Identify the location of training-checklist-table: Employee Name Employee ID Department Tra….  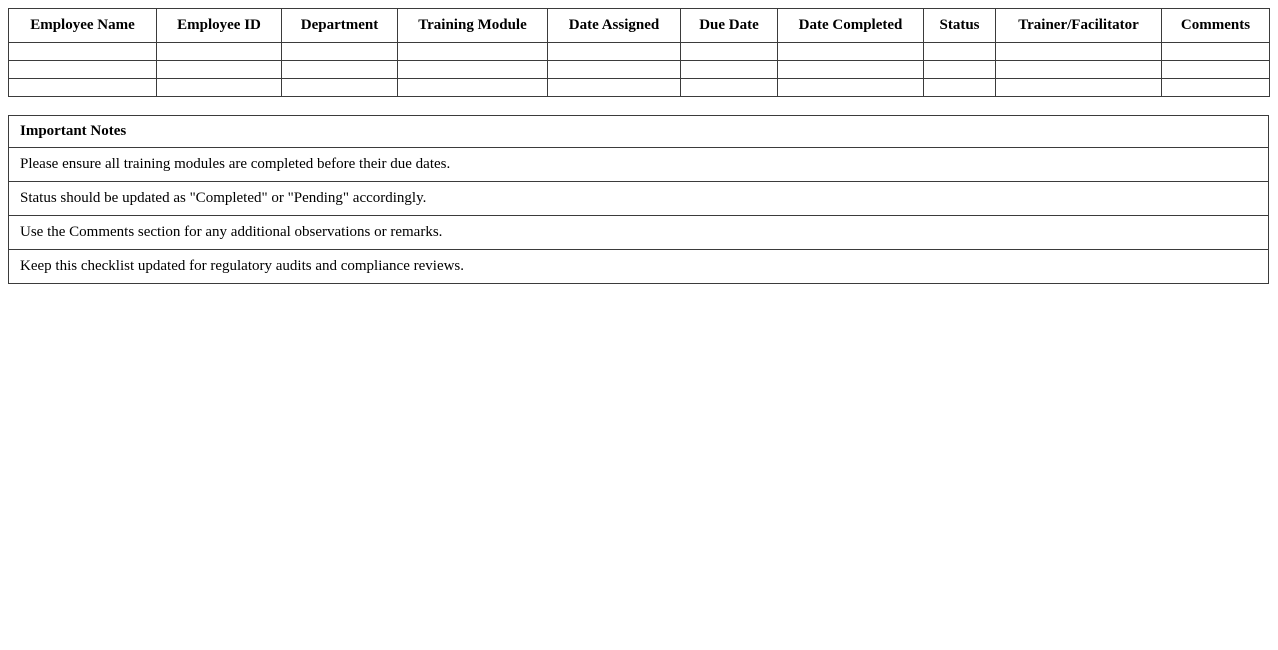
(639, 52).